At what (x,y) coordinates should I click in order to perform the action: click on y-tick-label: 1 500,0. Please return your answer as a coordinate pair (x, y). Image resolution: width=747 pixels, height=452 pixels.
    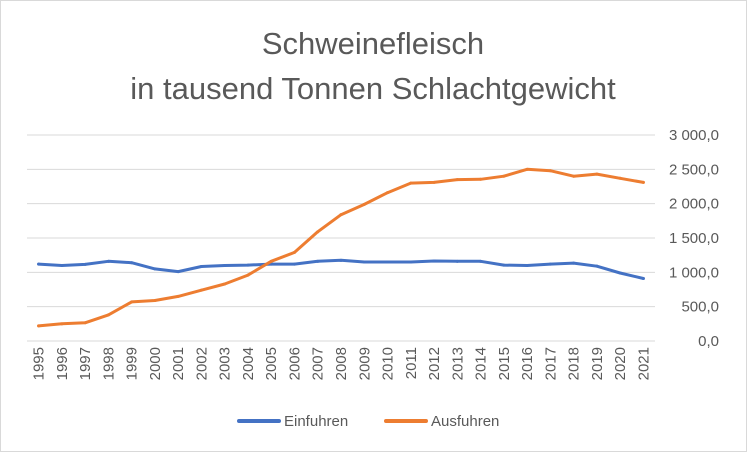
    Looking at the image, I should click on (694, 238).